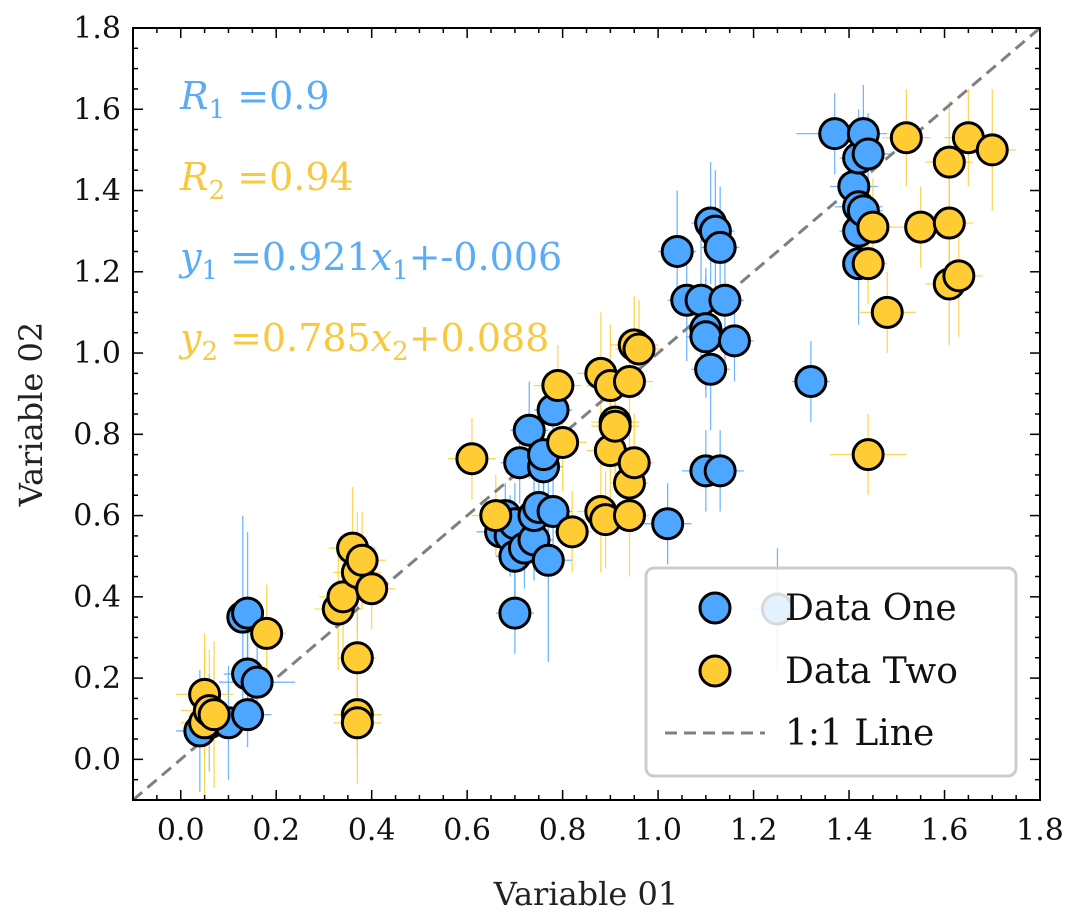 The image size is (1080, 919). I want to click on x-tick-label: 1.6, so click(945, 830).